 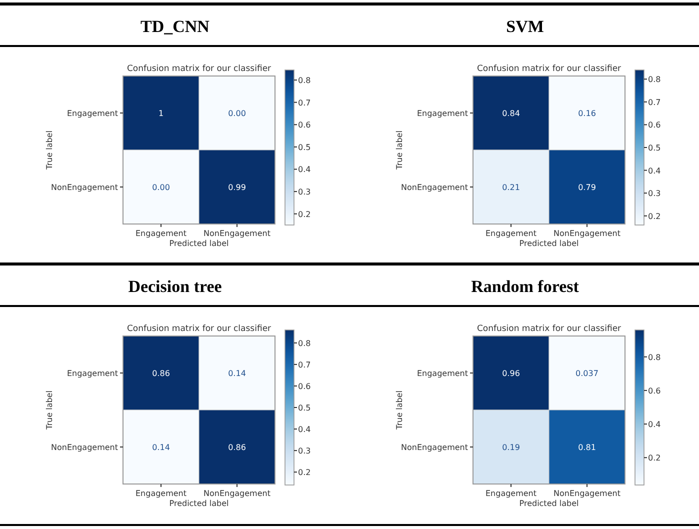 I want to click on chart-title: Random forest, so click(x=525, y=286).